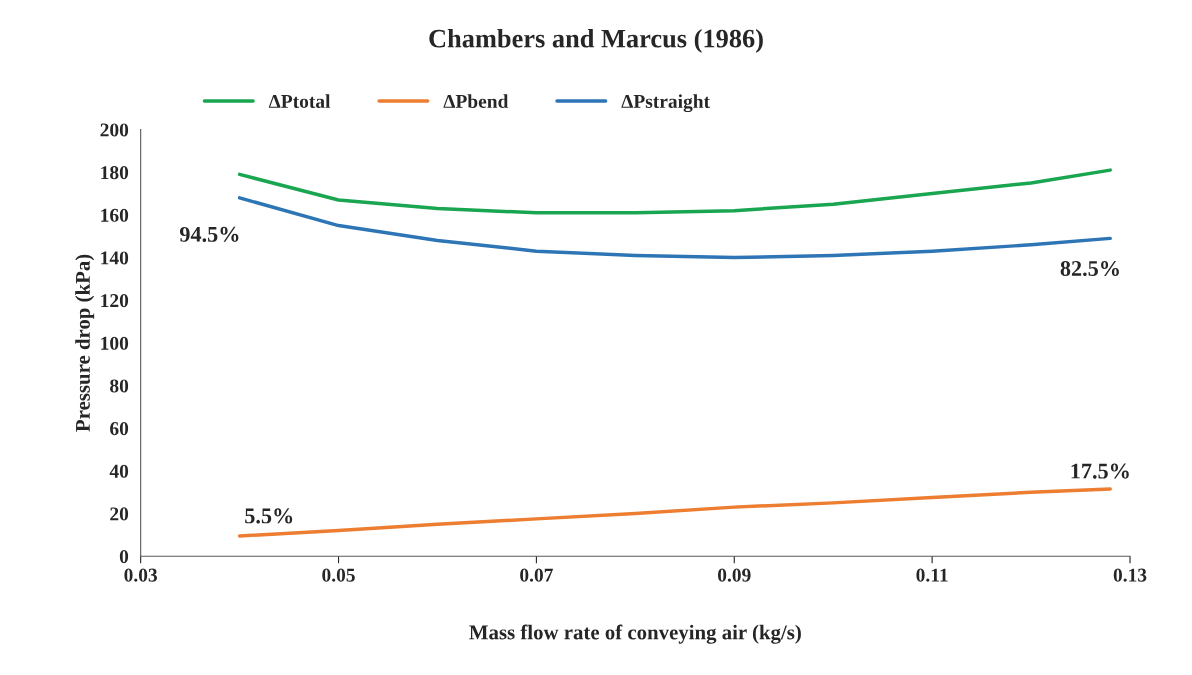  Describe the element at coordinates (665, 103) in the screenshot. I see `legend-label: ΔPstraight` at that location.